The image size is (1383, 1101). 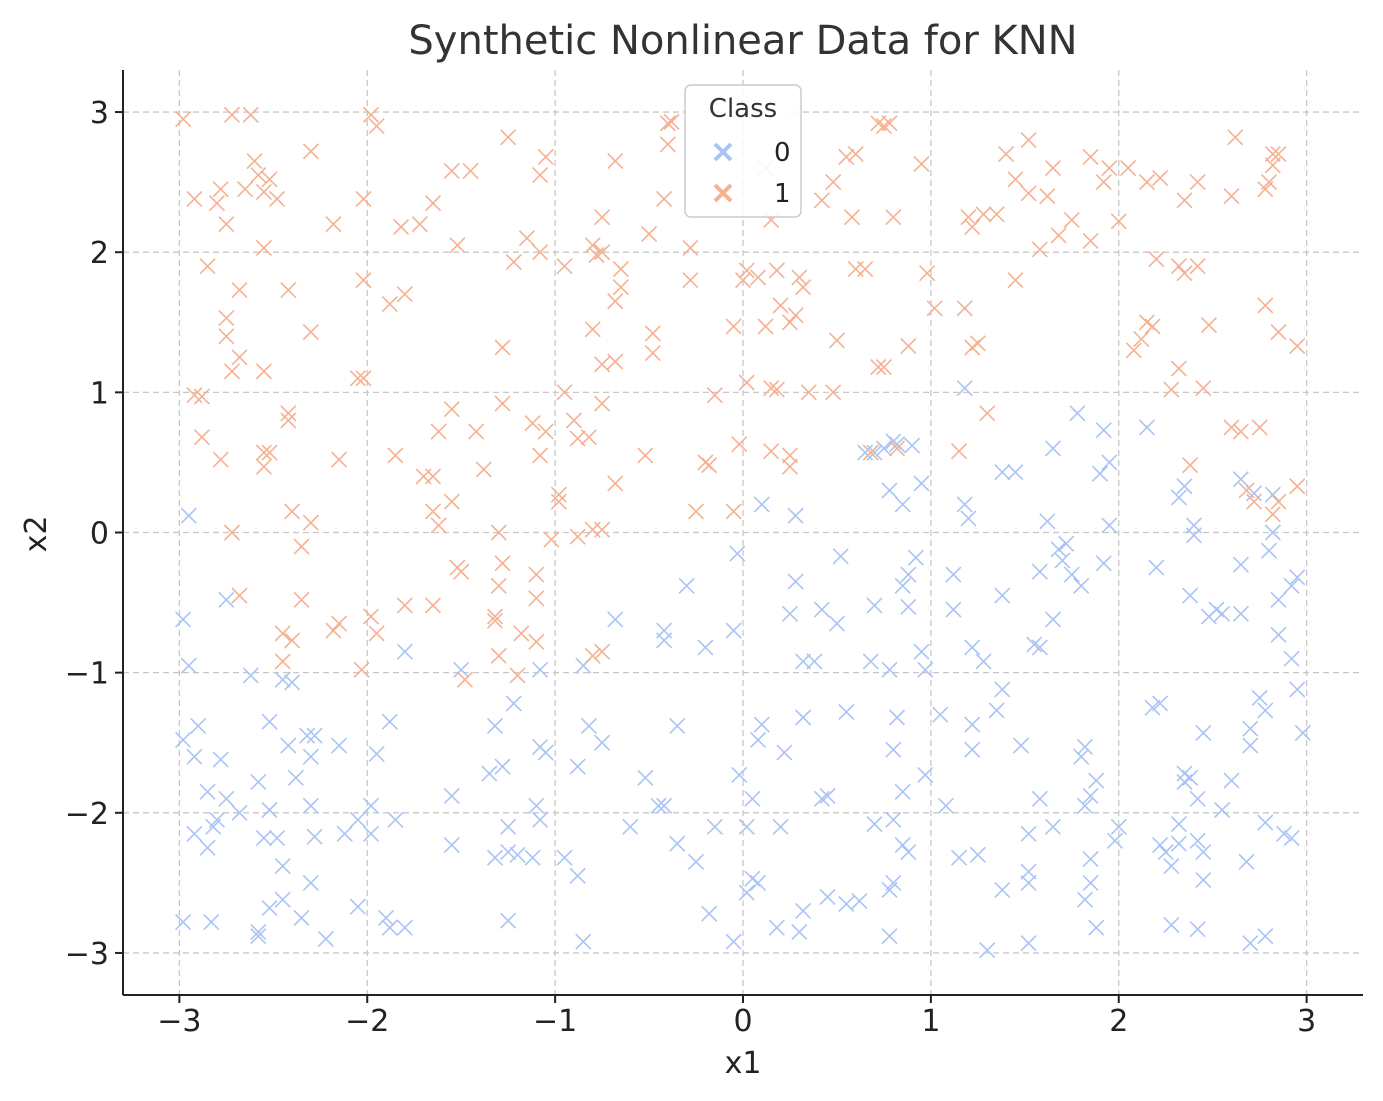 What do you see at coordinates (743, 1063) in the screenshot?
I see `x-axis-label: x1` at bounding box center [743, 1063].